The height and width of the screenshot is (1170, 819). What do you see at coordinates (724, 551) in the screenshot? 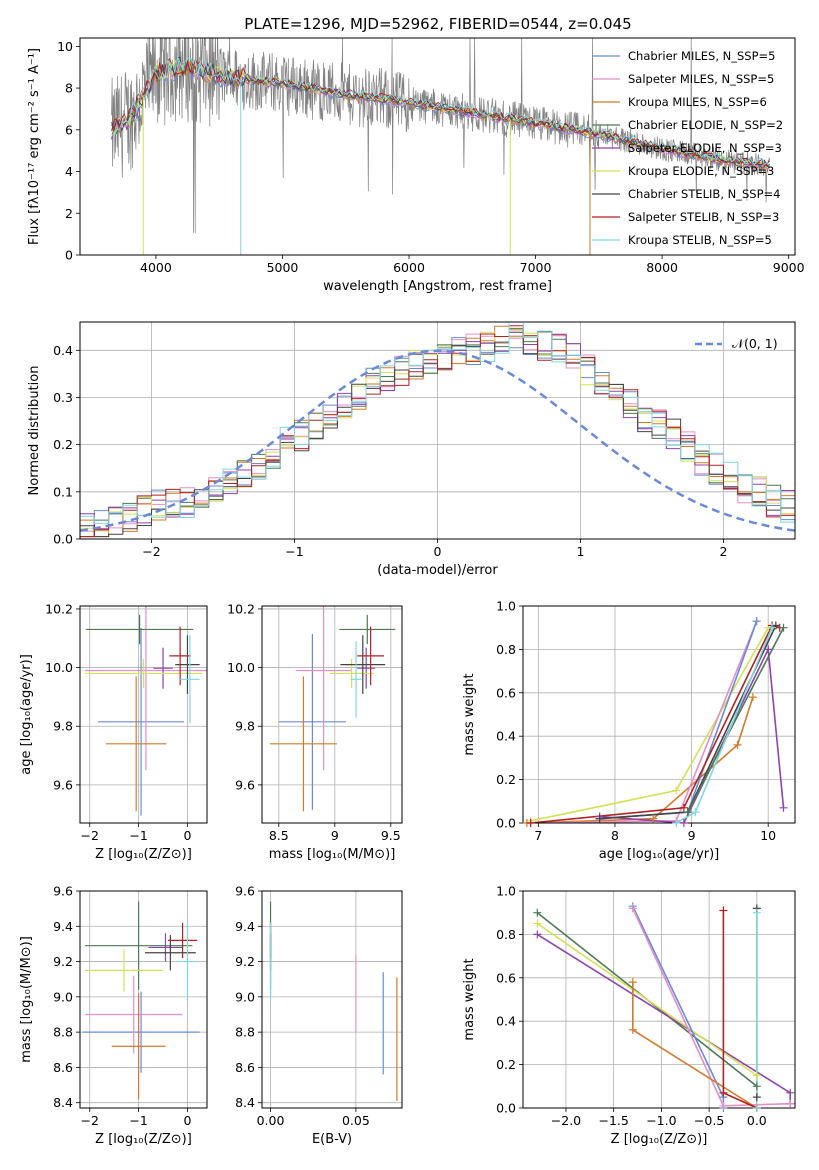
I see `x-tick-label: 2` at bounding box center [724, 551].